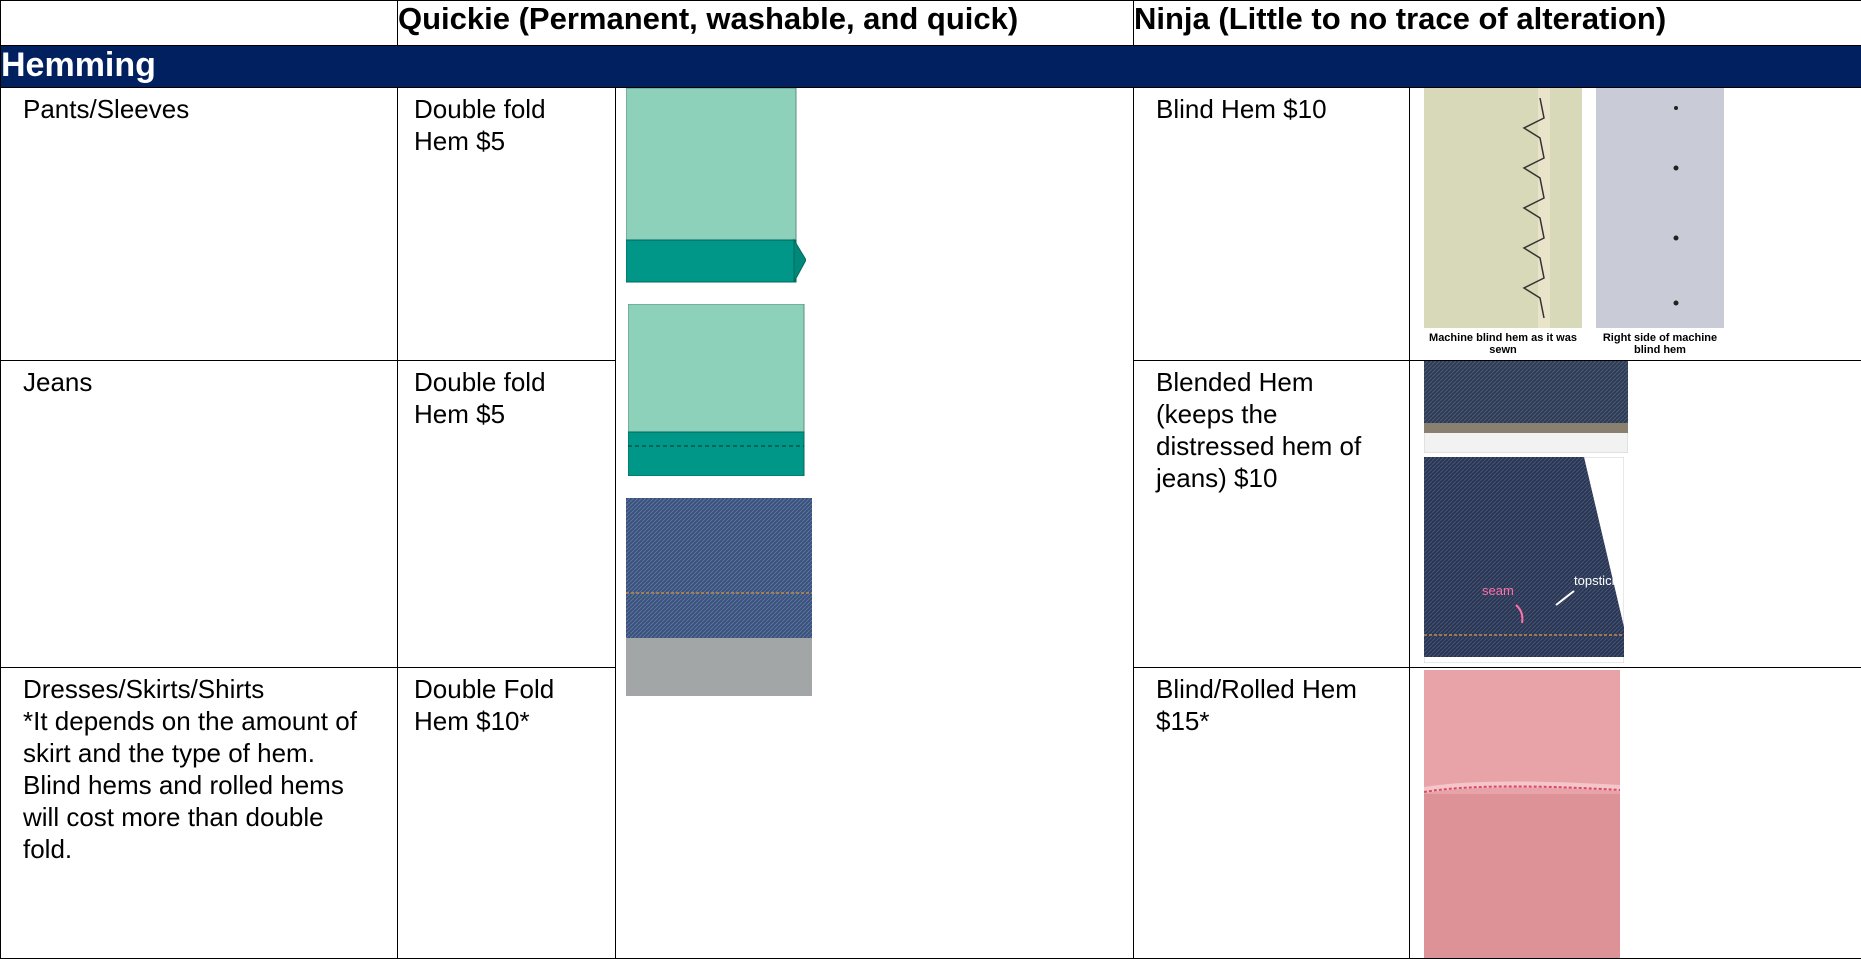  I want to click on ninja-illustration-cell: seam topstich, so click(1635, 514).